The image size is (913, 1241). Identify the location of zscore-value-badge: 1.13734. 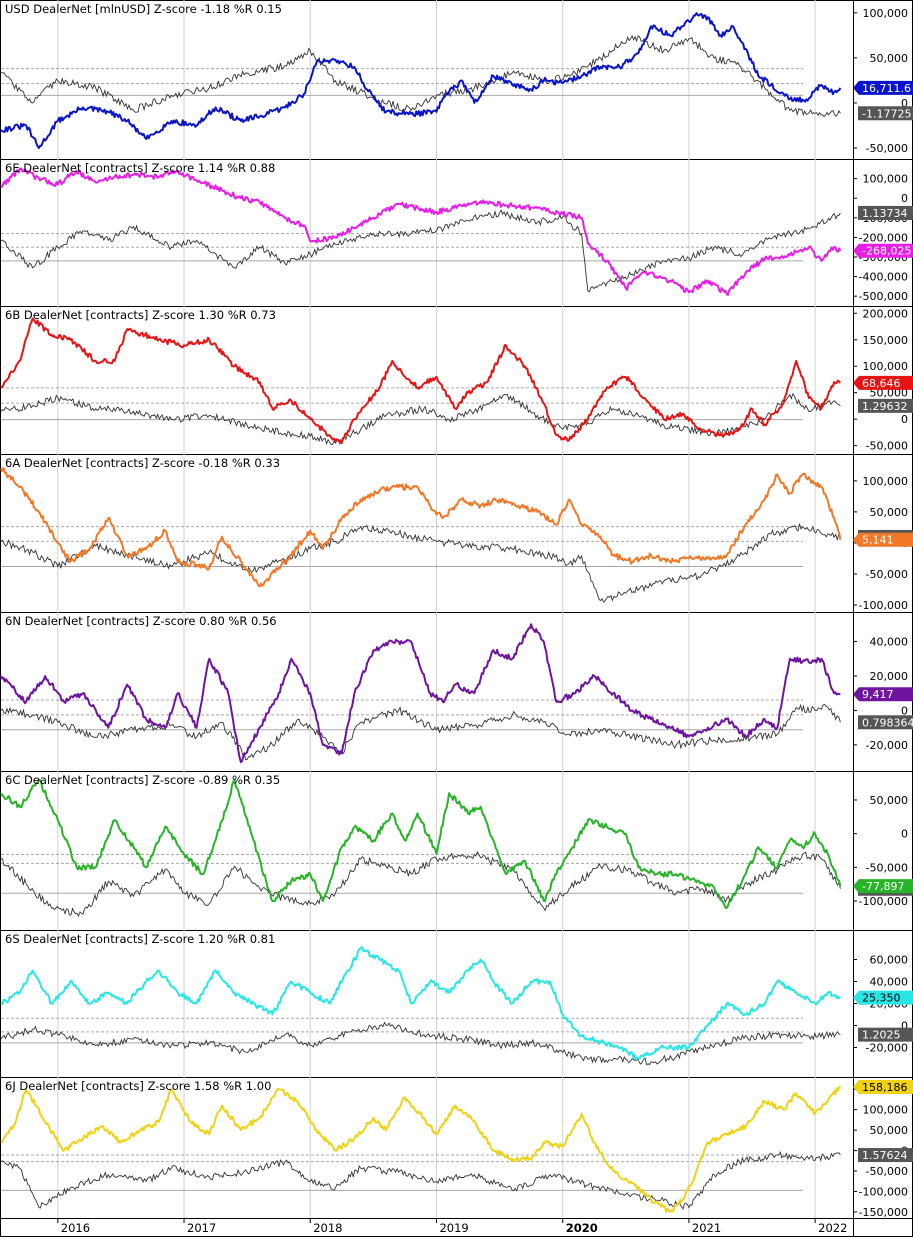
(885, 212).